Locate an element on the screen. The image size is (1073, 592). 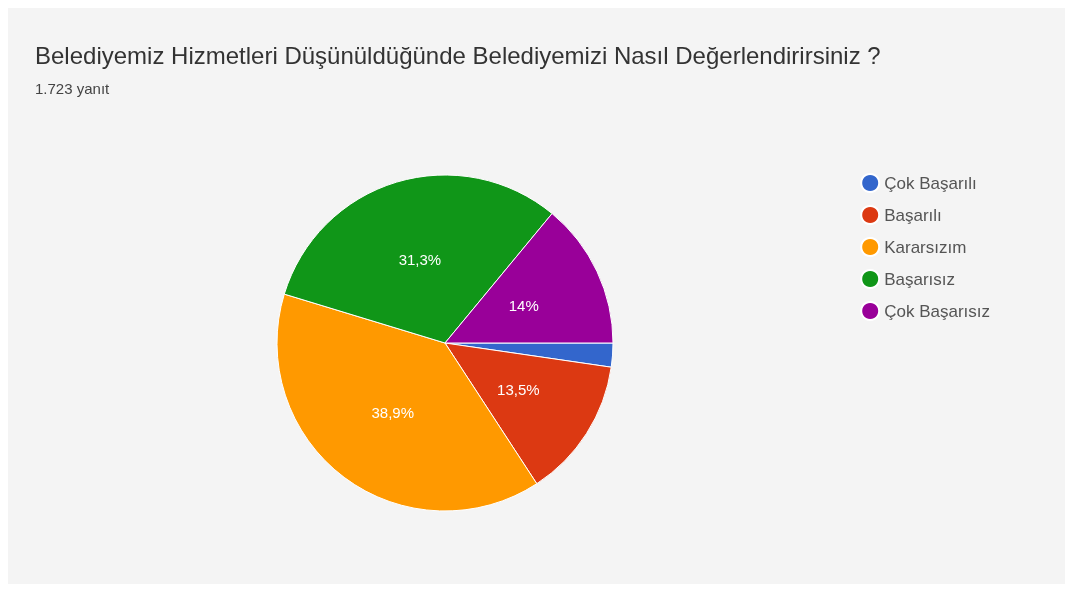
legend-label: Başarısız is located at coordinates (920, 279).